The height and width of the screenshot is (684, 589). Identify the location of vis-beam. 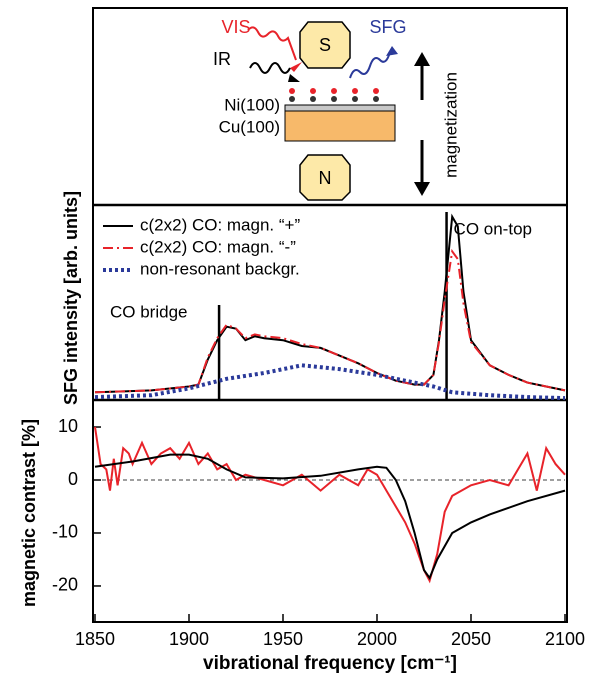
(272, 43).